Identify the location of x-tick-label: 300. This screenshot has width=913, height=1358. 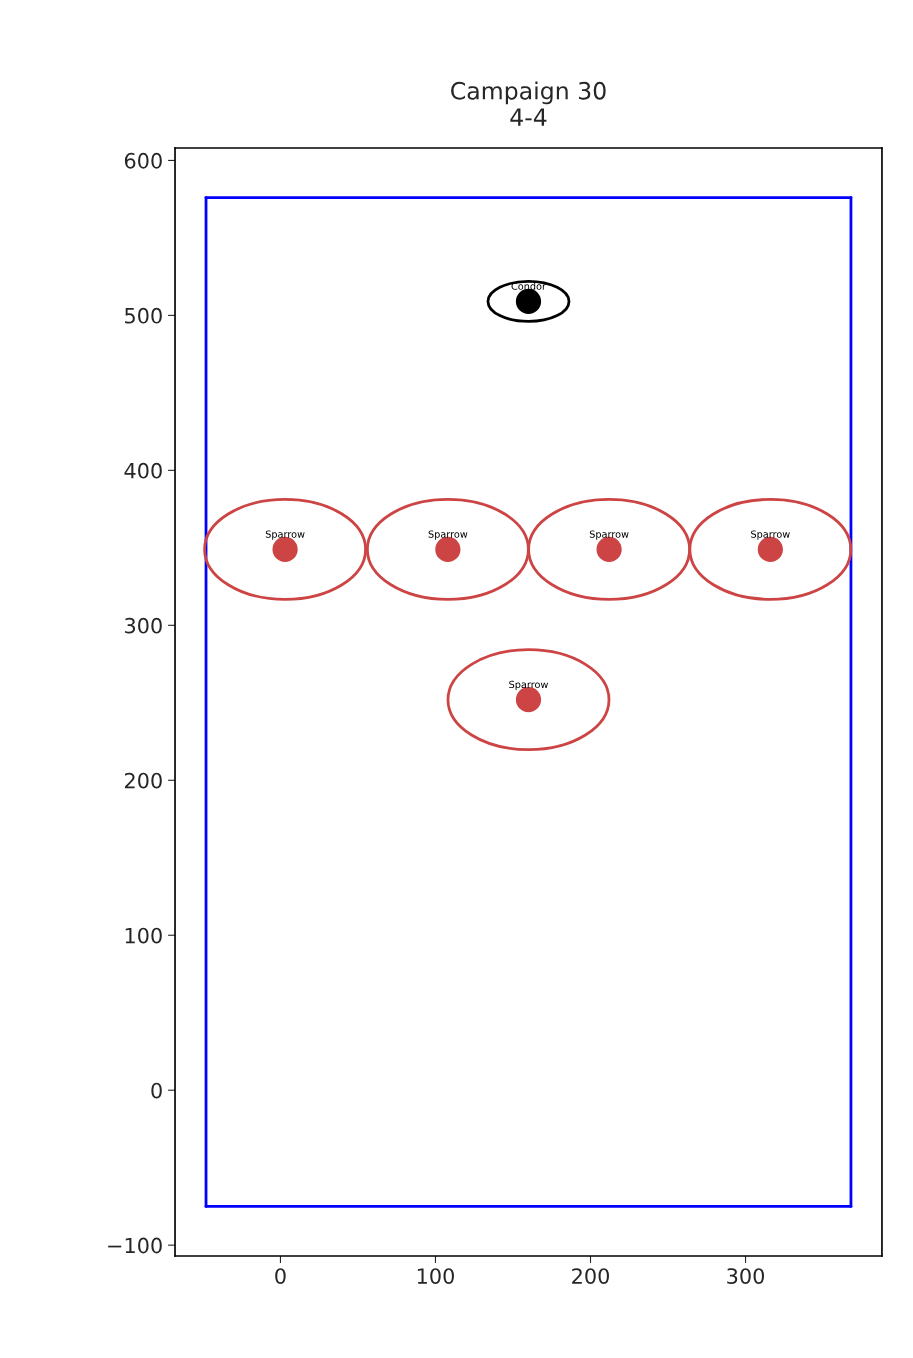
(746, 1276).